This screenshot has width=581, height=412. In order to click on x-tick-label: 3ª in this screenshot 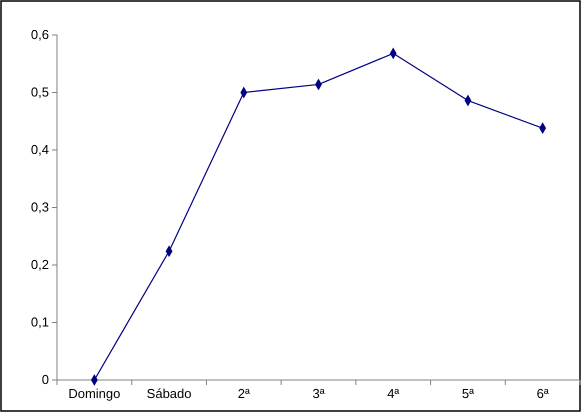, I will do `click(318, 394)`.